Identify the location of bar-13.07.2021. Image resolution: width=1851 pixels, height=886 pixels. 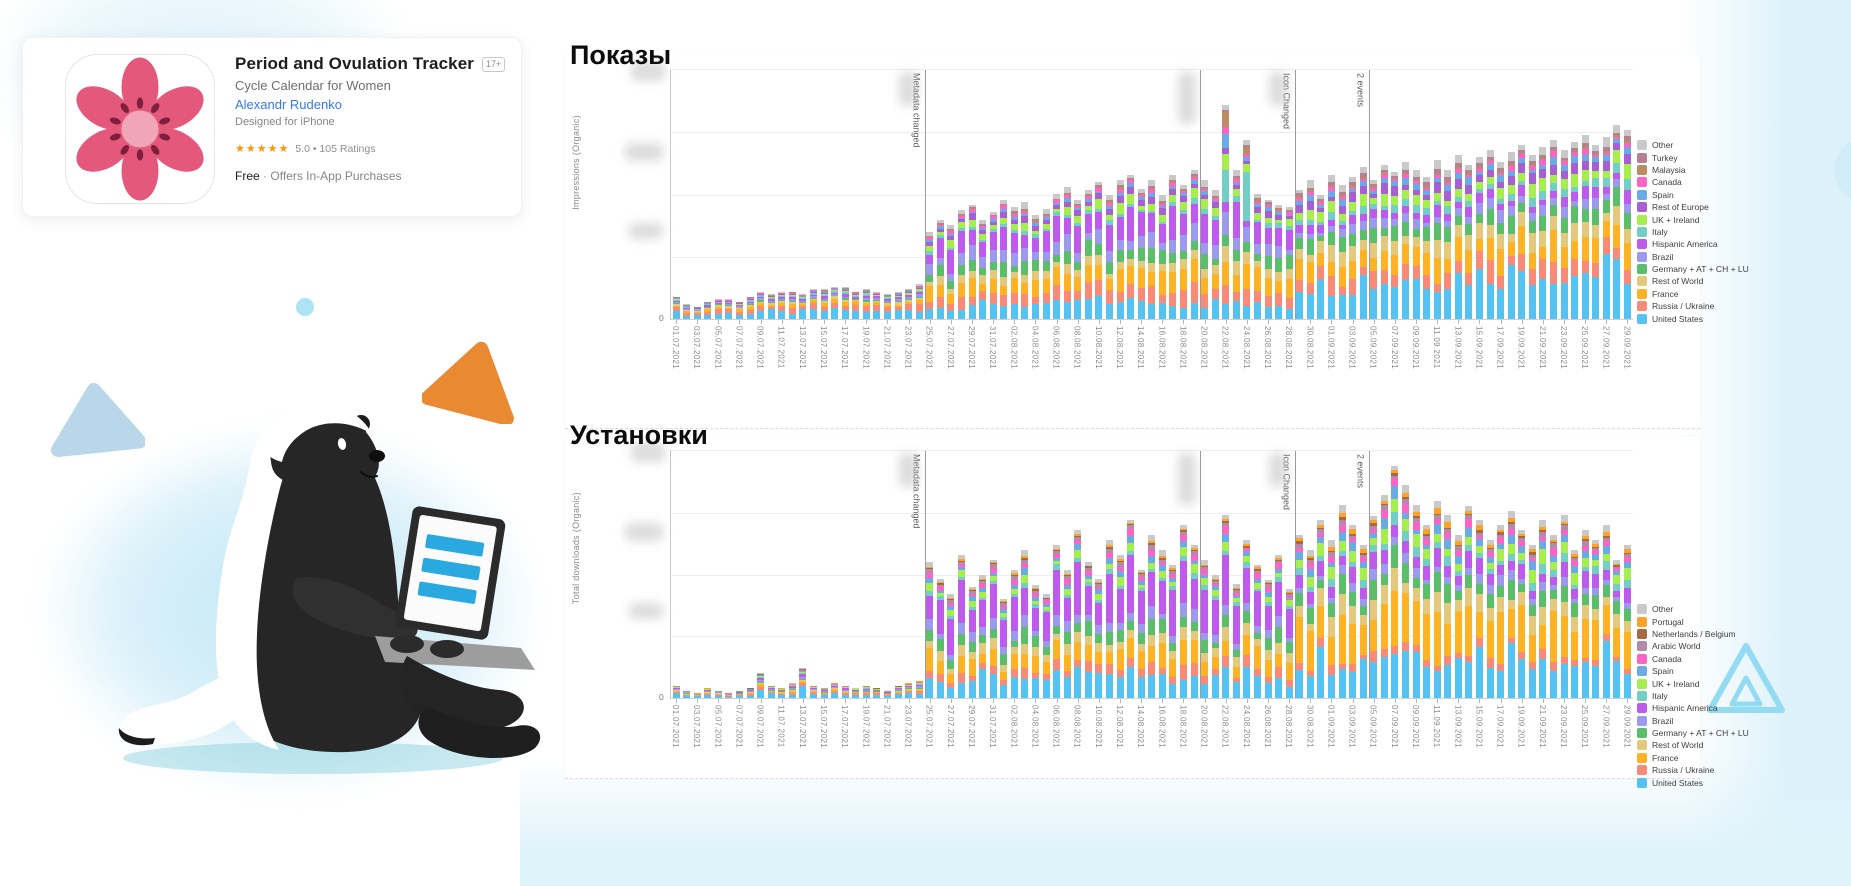
(803, 683).